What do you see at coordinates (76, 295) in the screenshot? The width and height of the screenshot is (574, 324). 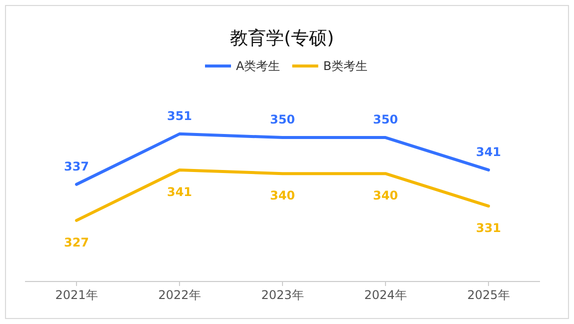 I see `x-tick-label: 2021年` at bounding box center [76, 295].